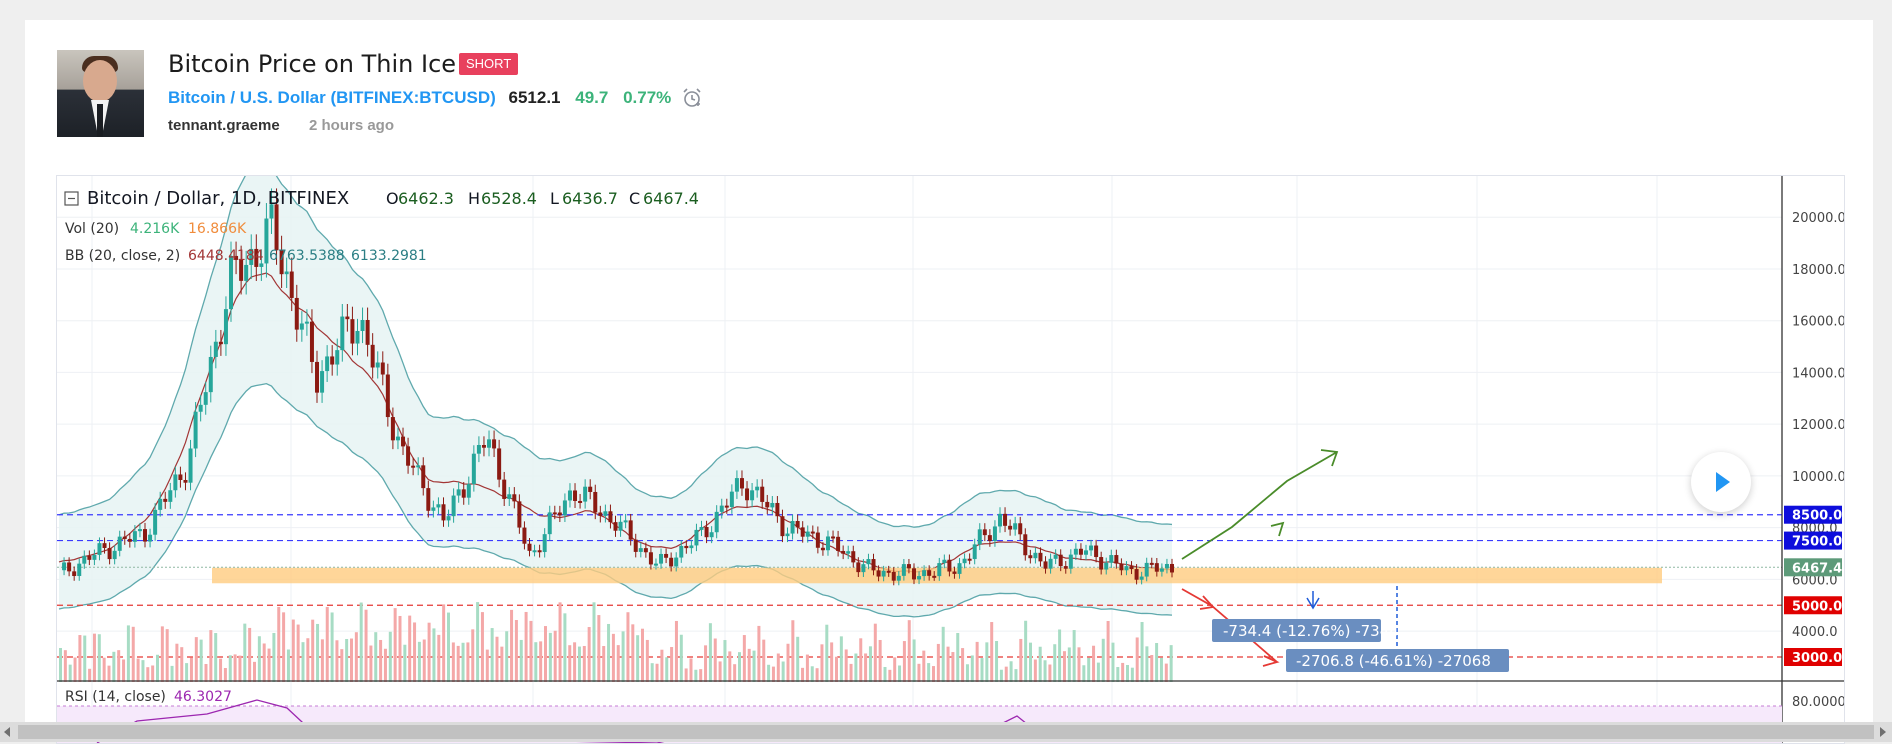 The height and width of the screenshot is (744, 1892). Describe the element at coordinates (100, 93) in the screenshot. I see `author-avatar` at that location.